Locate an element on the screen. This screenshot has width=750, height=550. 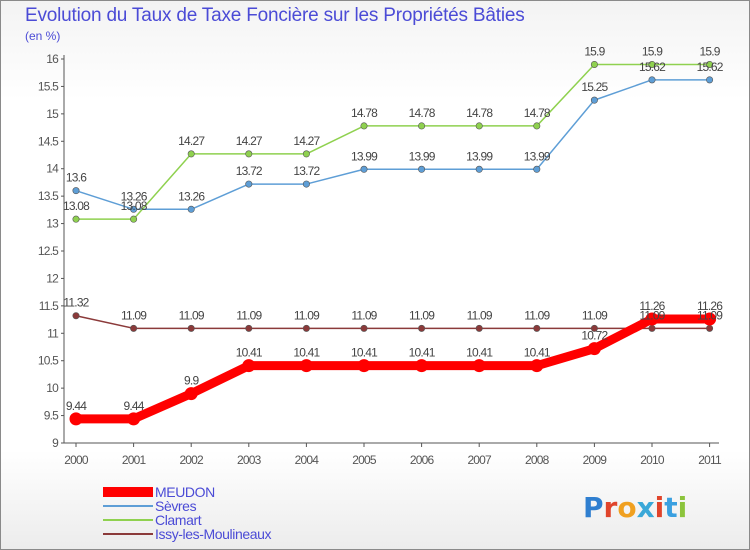
y-tick-label: 10.5 is located at coordinates (48, 361).